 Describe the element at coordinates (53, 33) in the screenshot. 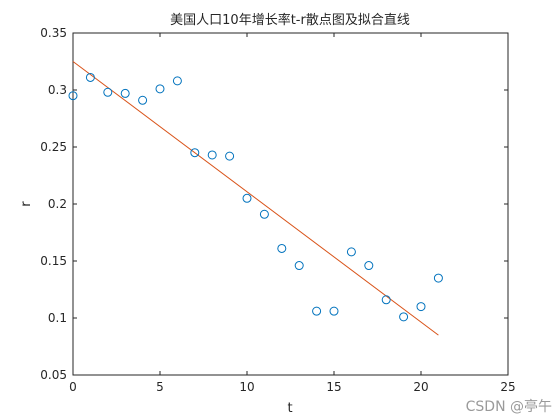

I see `y-tick-label: 0.35` at that location.